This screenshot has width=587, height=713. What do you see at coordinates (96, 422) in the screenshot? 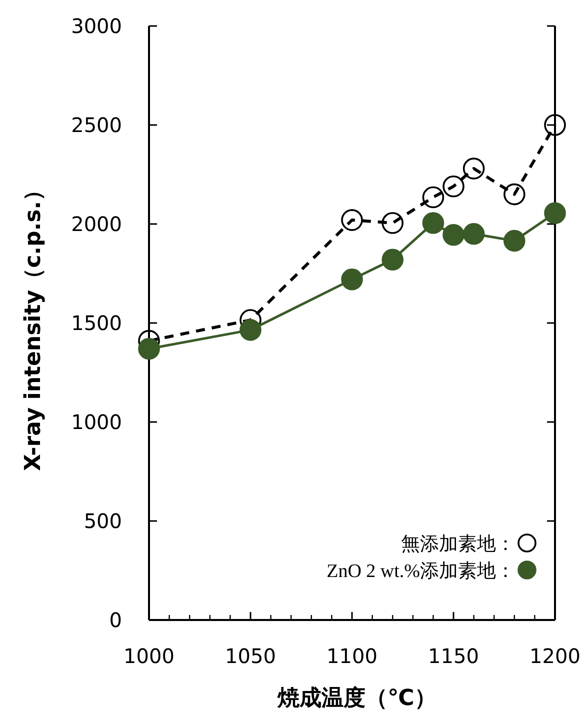
I see `y-tick-label: 1000` at bounding box center [96, 422].